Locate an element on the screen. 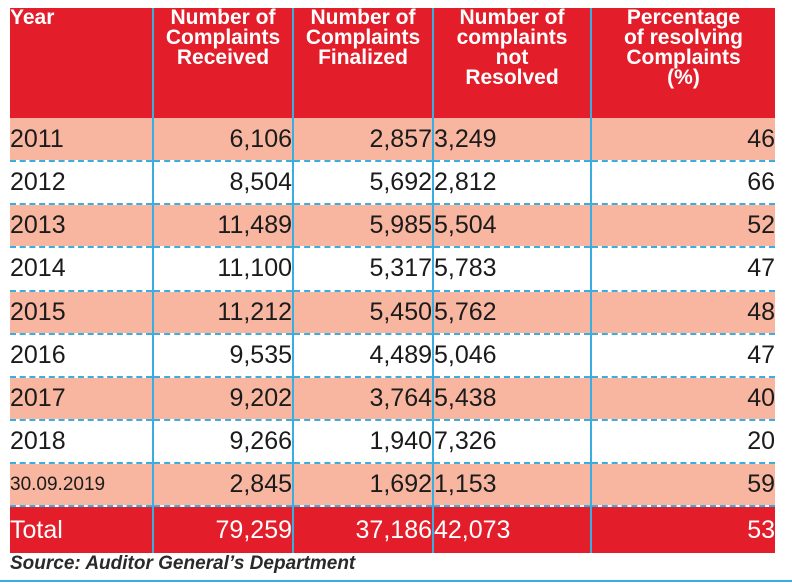 The width and height of the screenshot is (792, 584). finalized-cell: 5,692 is located at coordinates (362, 183).